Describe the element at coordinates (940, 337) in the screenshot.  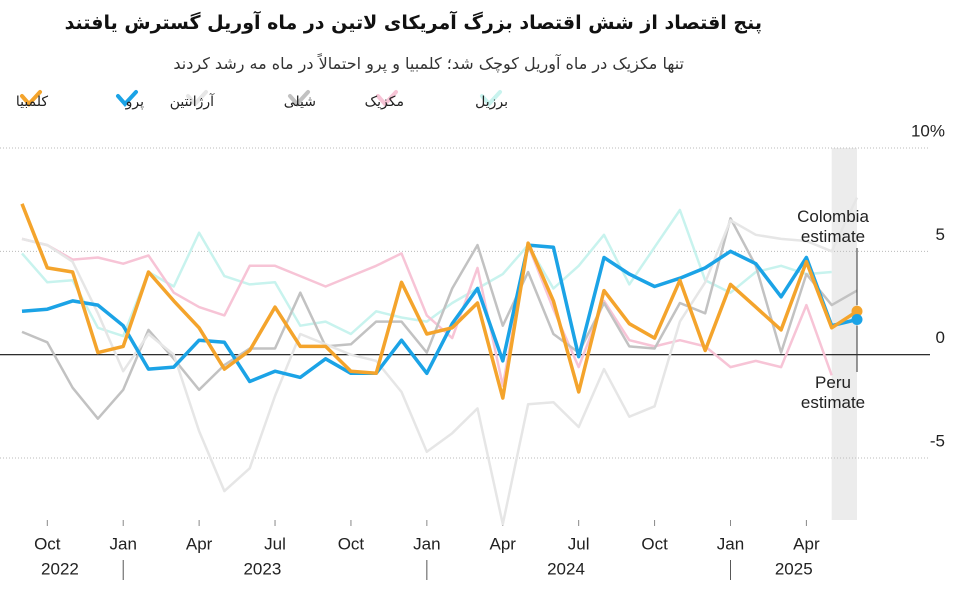
I see `y-tick-label: 0` at that location.